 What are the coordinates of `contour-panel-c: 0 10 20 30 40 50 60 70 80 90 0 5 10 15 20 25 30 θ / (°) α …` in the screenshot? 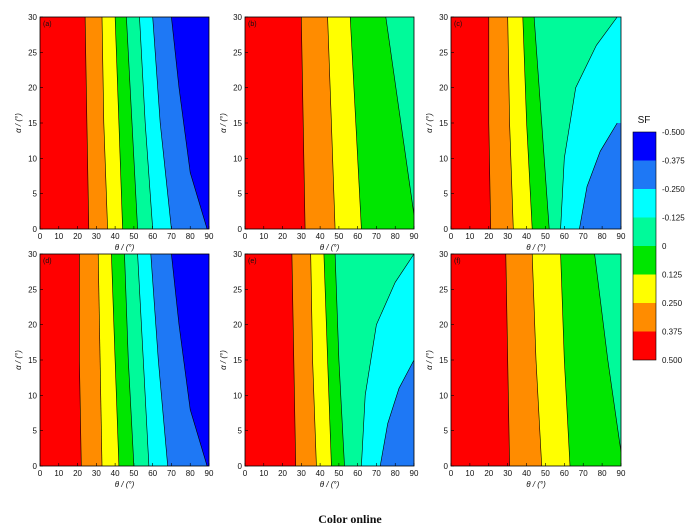 It's located at (525, 132).